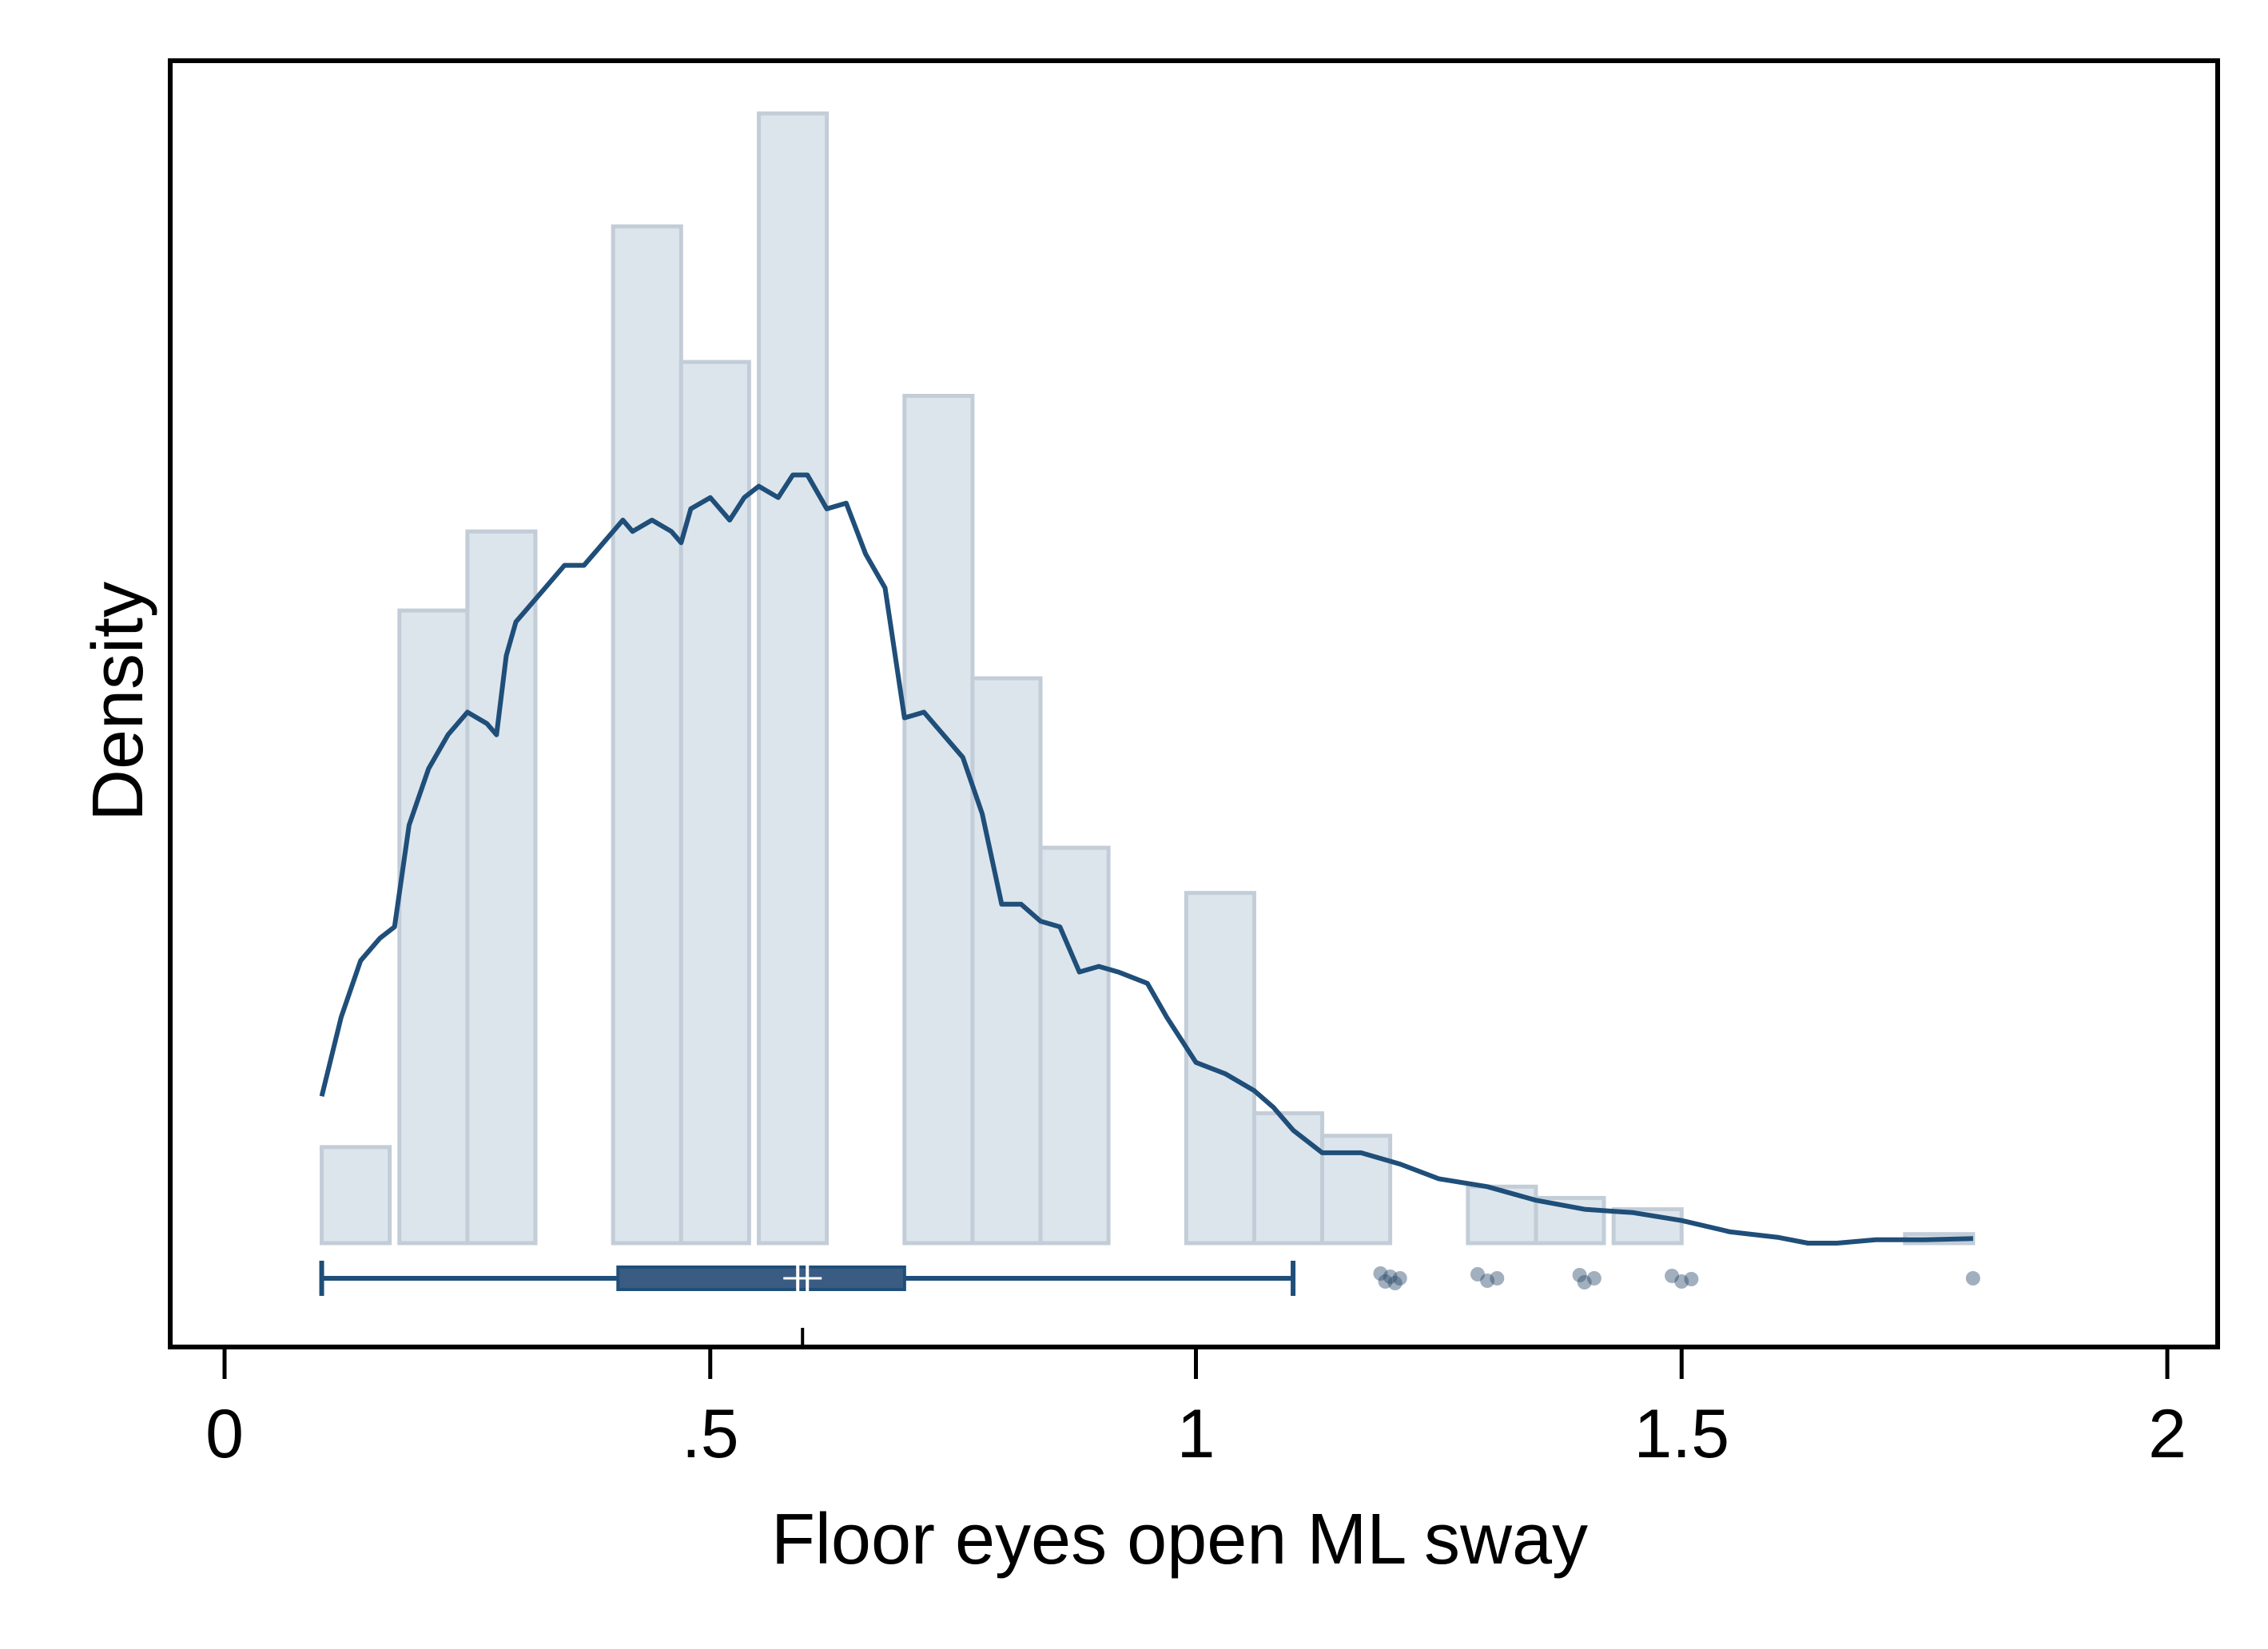  Describe the element at coordinates (2167, 1434) in the screenshot. I see `x-tick-label-5: 2` at that location.